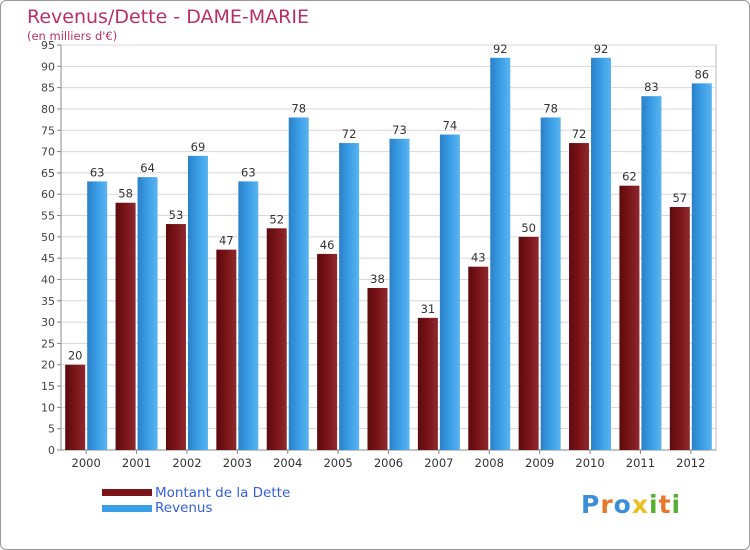 Image resolution: width=750 pixels, height=550 pixels. I want to click on legend-swatch-dette, so click(127, 492).